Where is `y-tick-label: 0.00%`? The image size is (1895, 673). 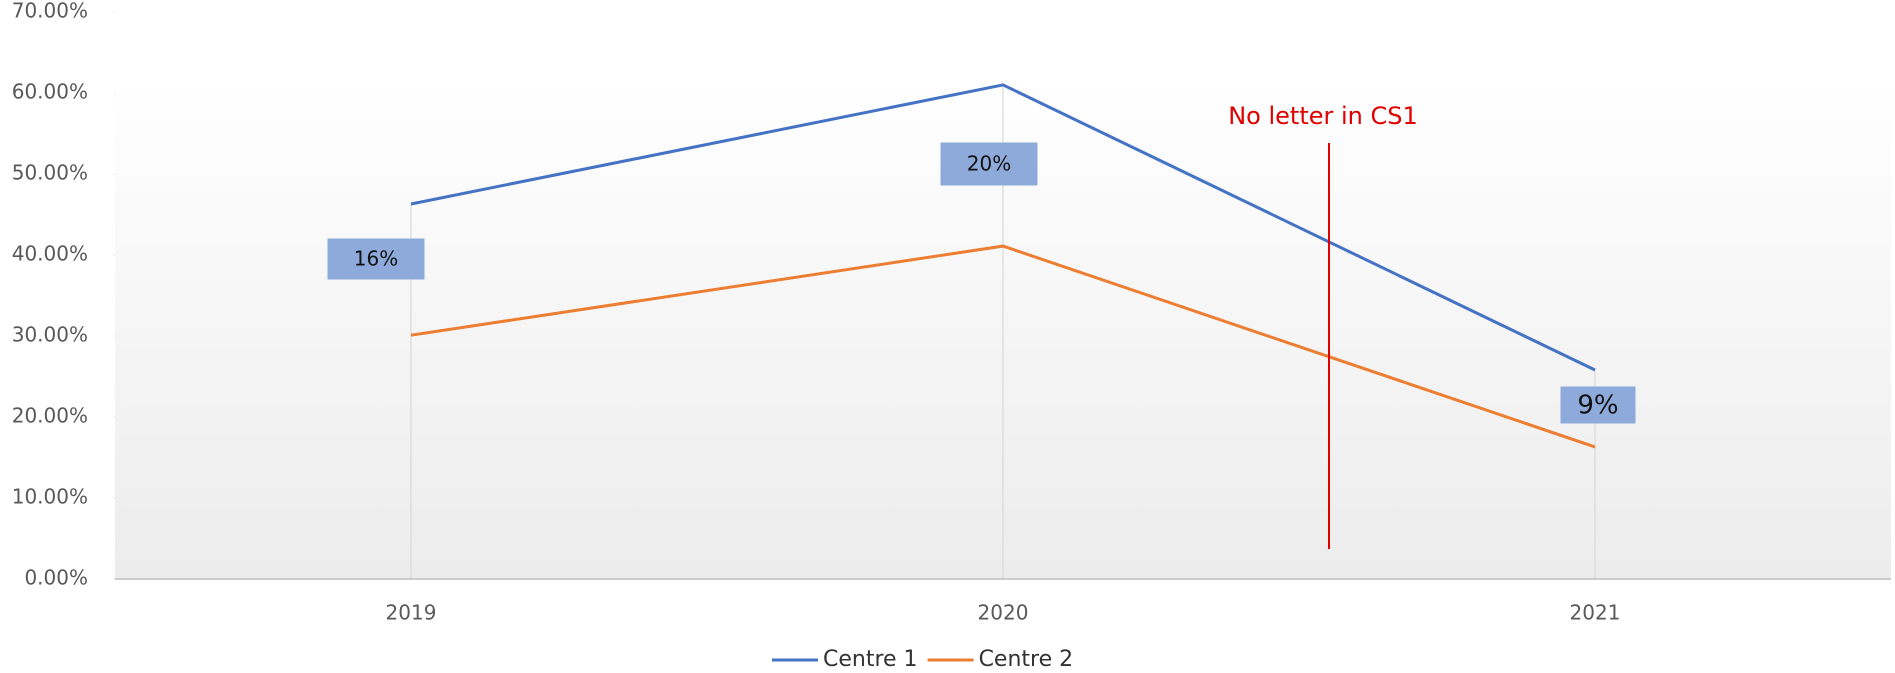 y-tick-label: 0.00% is located at coordinates (56, 578).